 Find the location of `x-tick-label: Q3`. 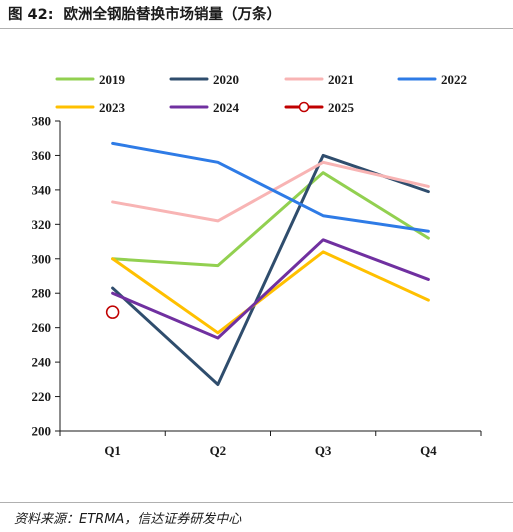

x-tick-label: Q3 is located at coordinates (323, 450).